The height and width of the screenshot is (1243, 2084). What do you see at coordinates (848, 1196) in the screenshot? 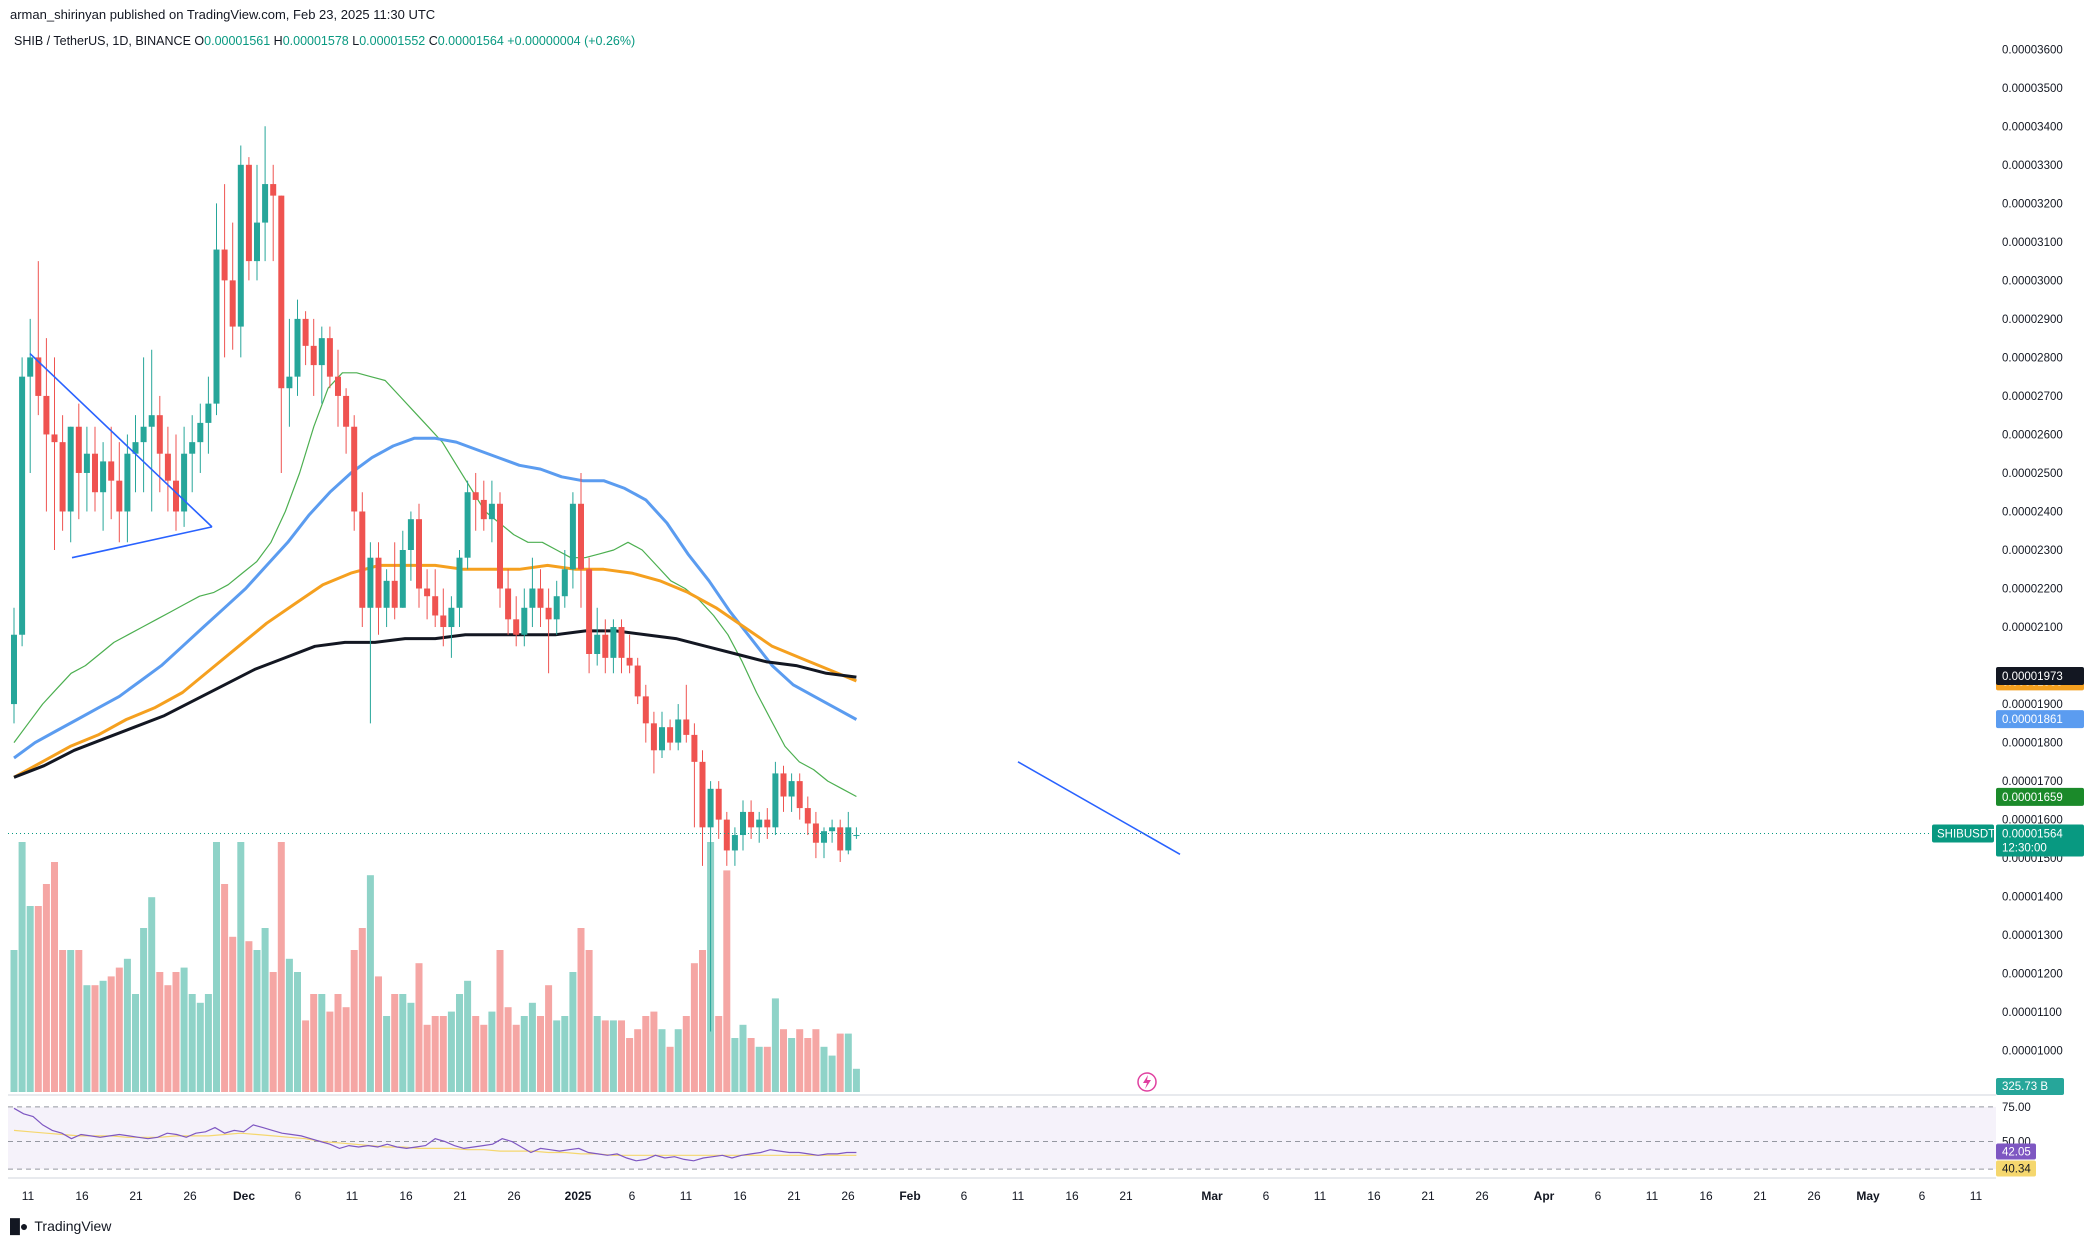
I see `time-tick-label: 26` at bounding box center [848, 1196].